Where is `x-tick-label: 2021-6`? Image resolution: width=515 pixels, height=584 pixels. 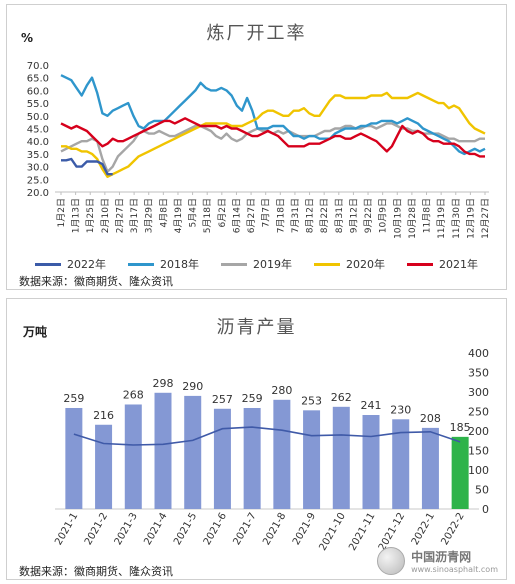 x-tick-label: 2021-6 is located at coordinates (215, 529).